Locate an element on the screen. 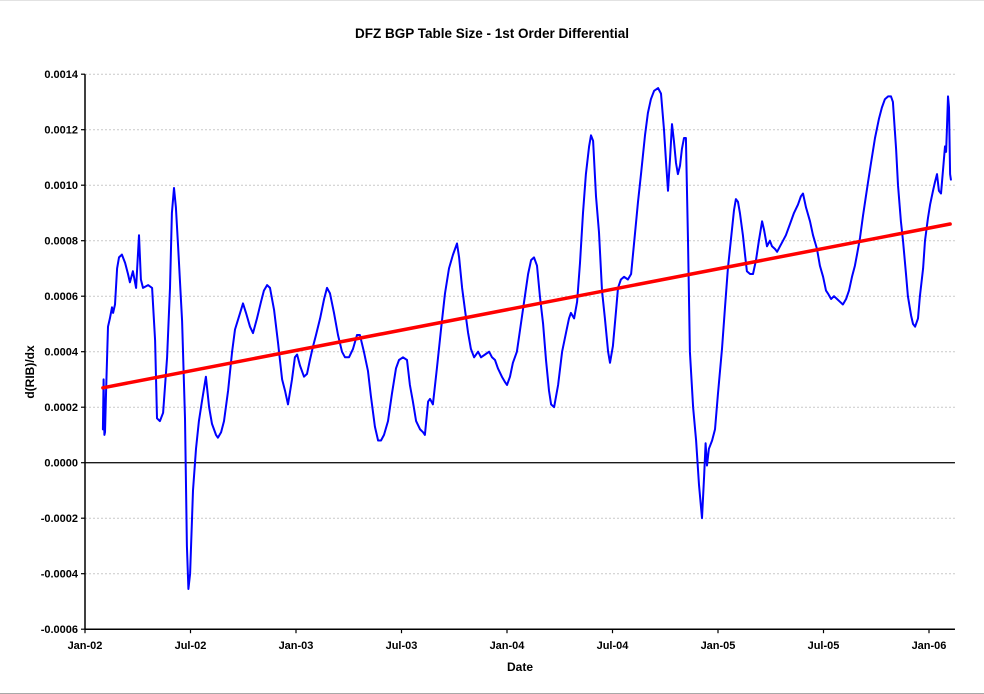 The image size is (984, 694). x-tick-label: Jul-04 is located at coordinates (613, 646).